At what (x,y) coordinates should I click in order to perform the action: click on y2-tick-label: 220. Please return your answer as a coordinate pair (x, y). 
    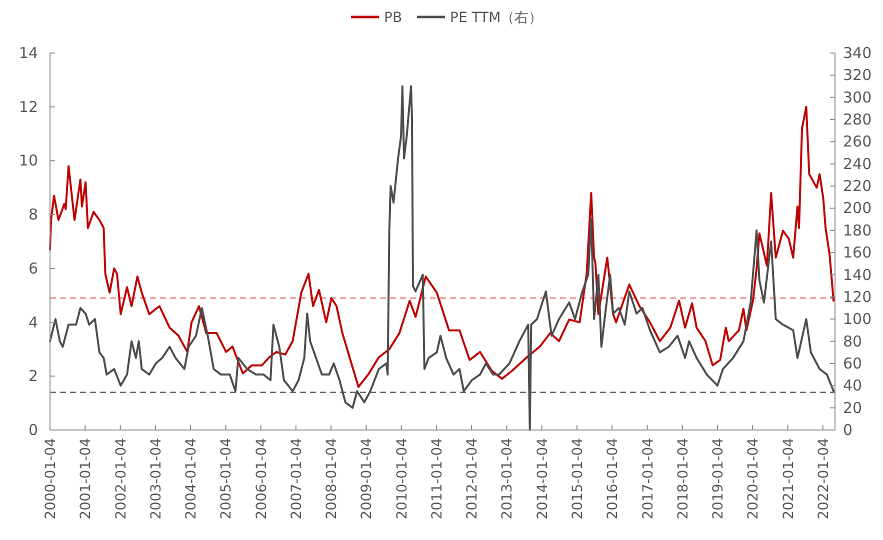
    Looking at the image, I should click on (857, 186).